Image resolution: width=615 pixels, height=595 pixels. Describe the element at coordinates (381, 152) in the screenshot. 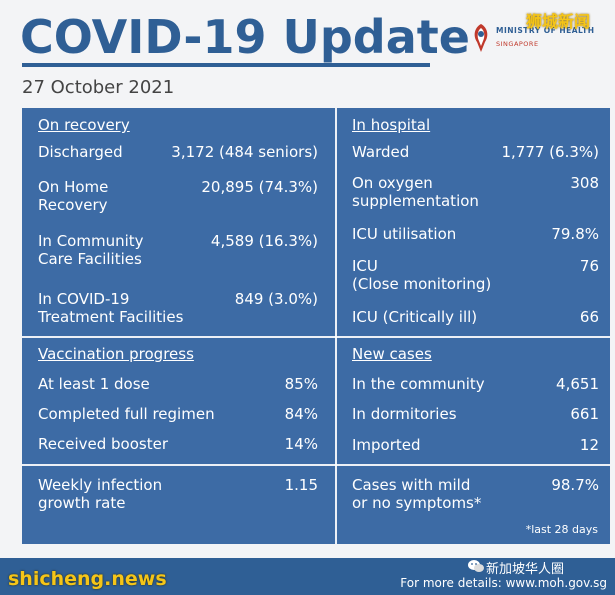

I see `hospital-label-warded: Warded` at that location.